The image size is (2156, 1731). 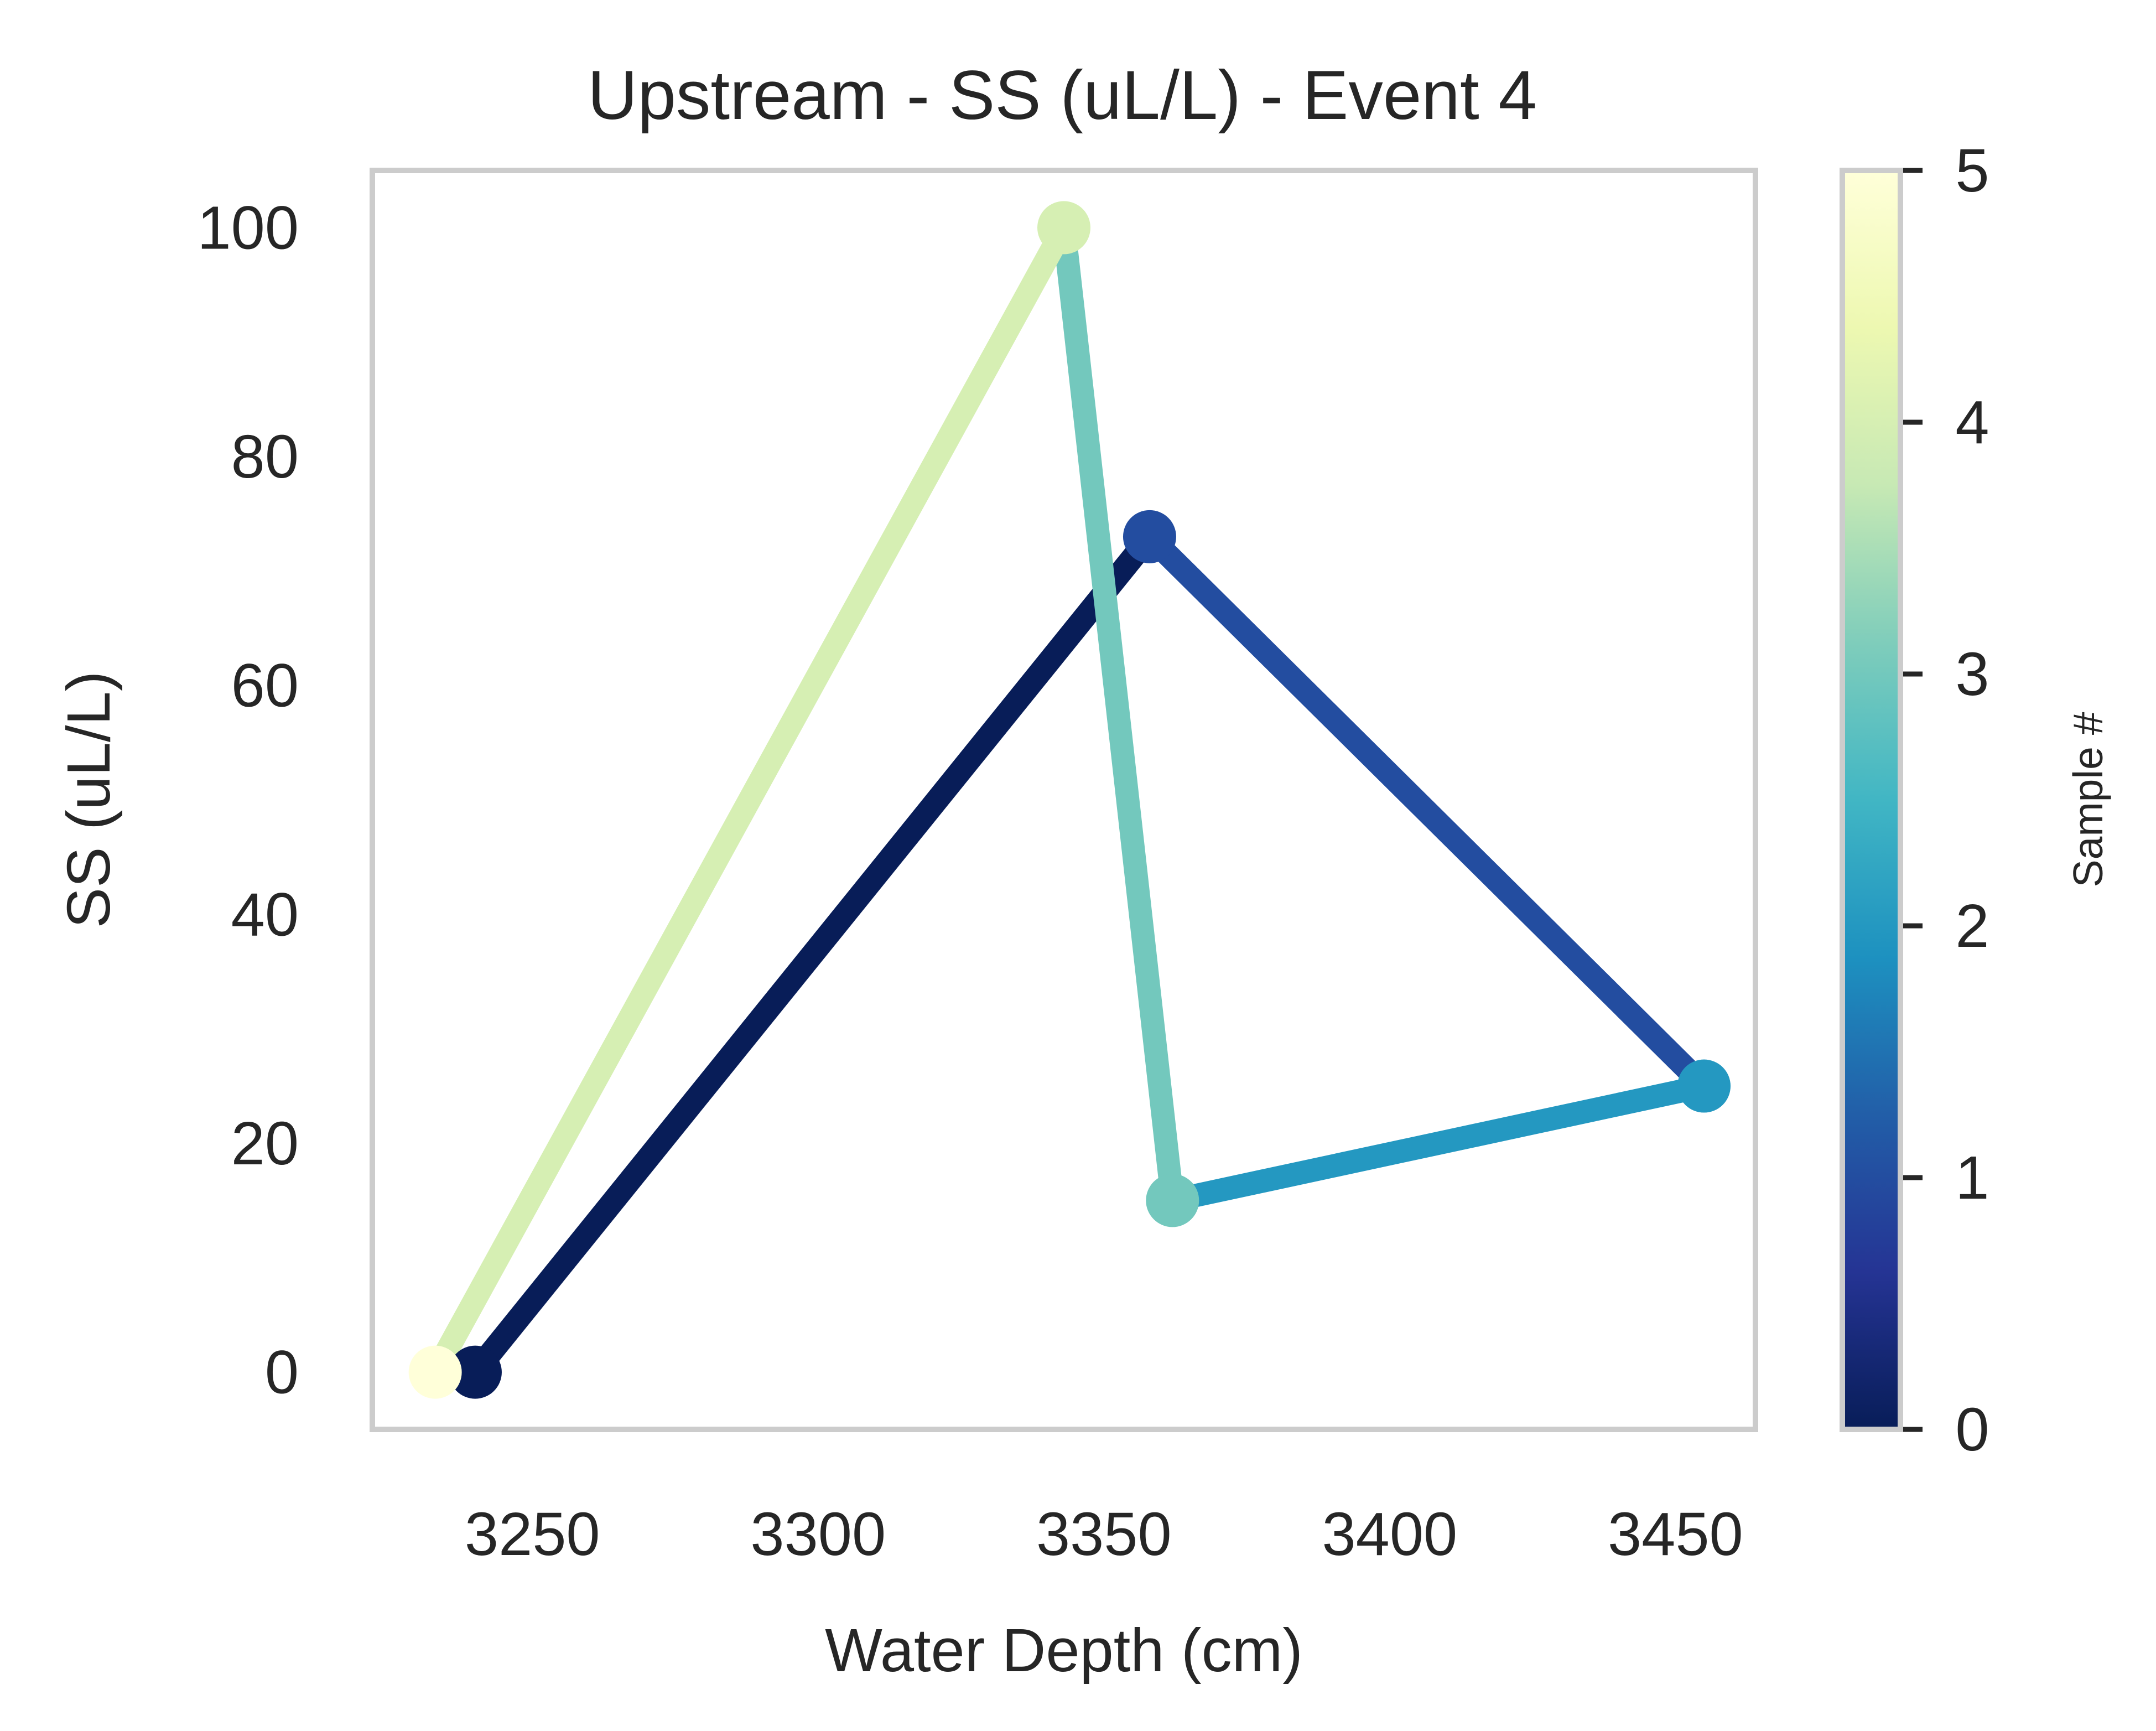 What do you see at coordinates (1972, 926) in the screenshot?
I see `colorbar-tick-label: 2` at bounding box center [1972, 926].